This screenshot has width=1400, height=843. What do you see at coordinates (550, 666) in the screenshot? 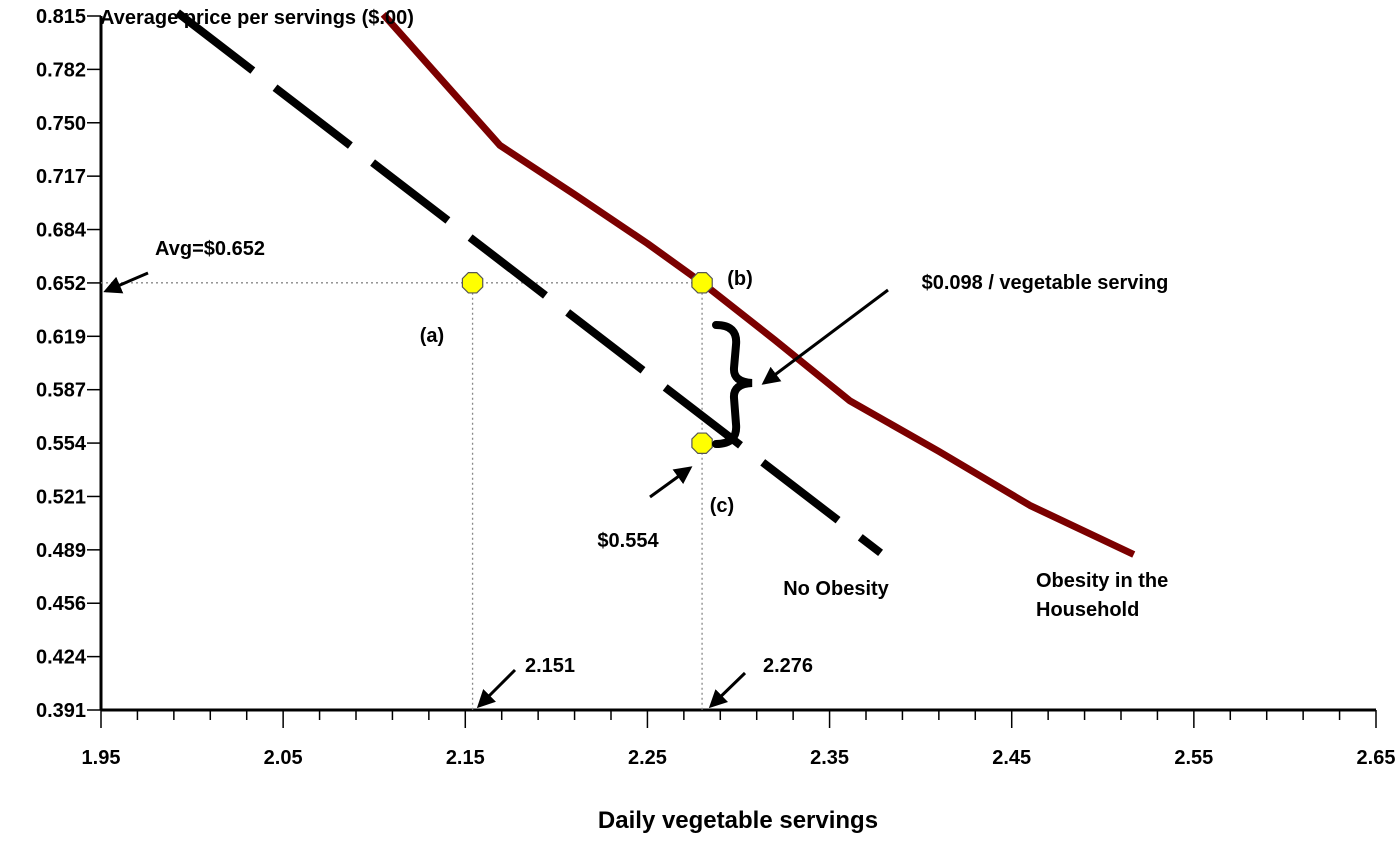
I see `annotation-x-a: 2.151` at bounding box center [550, 666].